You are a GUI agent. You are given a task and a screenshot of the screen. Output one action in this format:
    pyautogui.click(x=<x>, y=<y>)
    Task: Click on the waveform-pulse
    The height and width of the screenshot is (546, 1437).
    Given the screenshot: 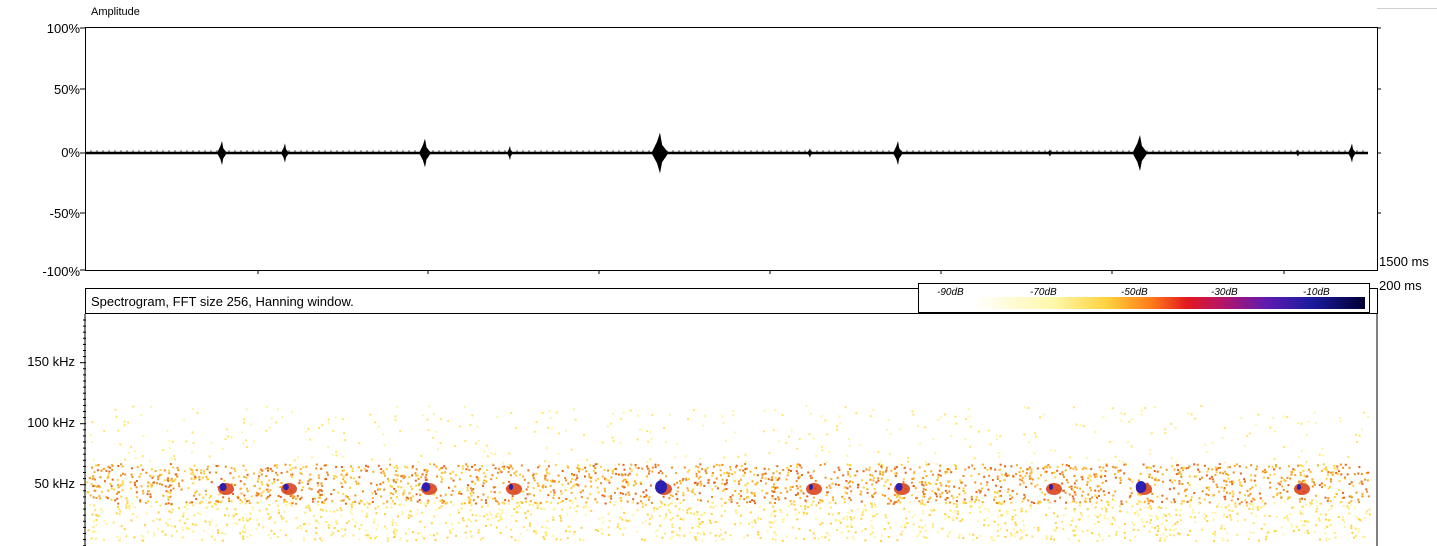 What is the action you would take?
    pyautogui.click(x=810, y=153)
    